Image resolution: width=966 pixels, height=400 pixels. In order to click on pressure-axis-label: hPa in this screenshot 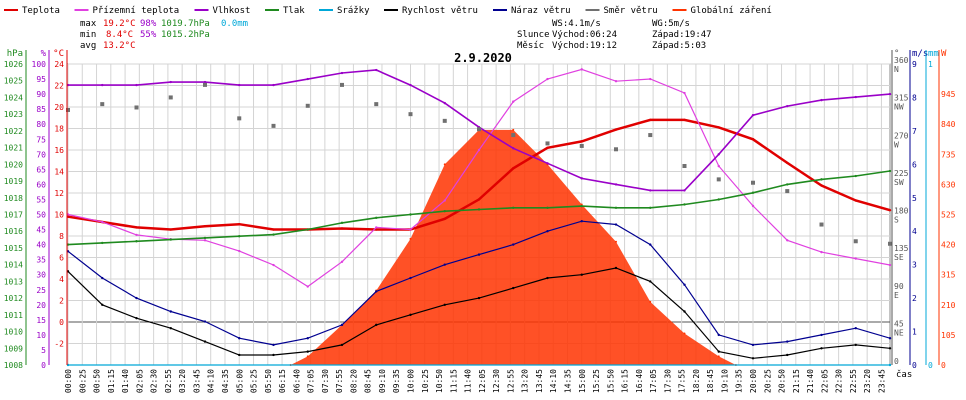, I will do `click(15, 54)`.